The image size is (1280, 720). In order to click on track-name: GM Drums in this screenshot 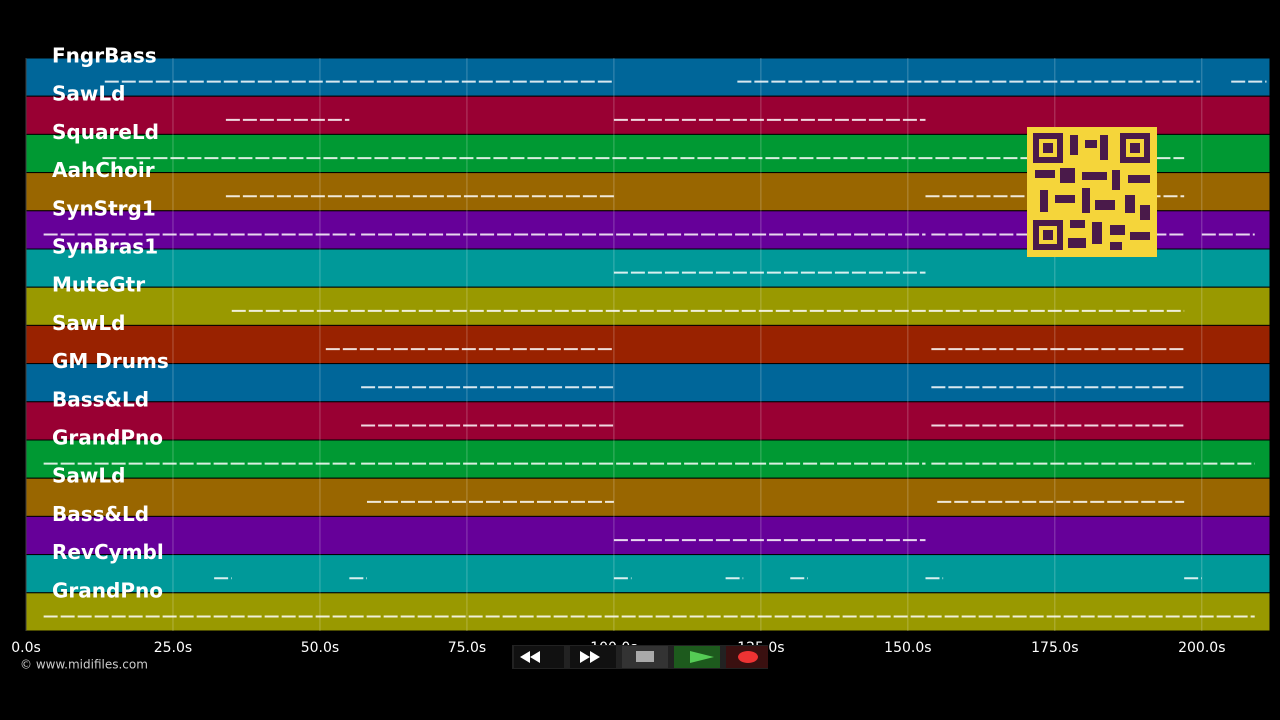, I will do `click(110, 361)`.